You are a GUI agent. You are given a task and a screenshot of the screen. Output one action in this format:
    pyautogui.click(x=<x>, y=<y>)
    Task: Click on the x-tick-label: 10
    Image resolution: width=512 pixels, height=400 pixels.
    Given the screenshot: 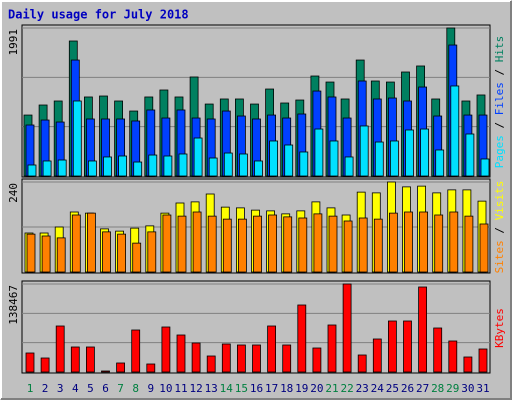 What is the action you would take?
    pyautogui.click(x=165, y=388)
    